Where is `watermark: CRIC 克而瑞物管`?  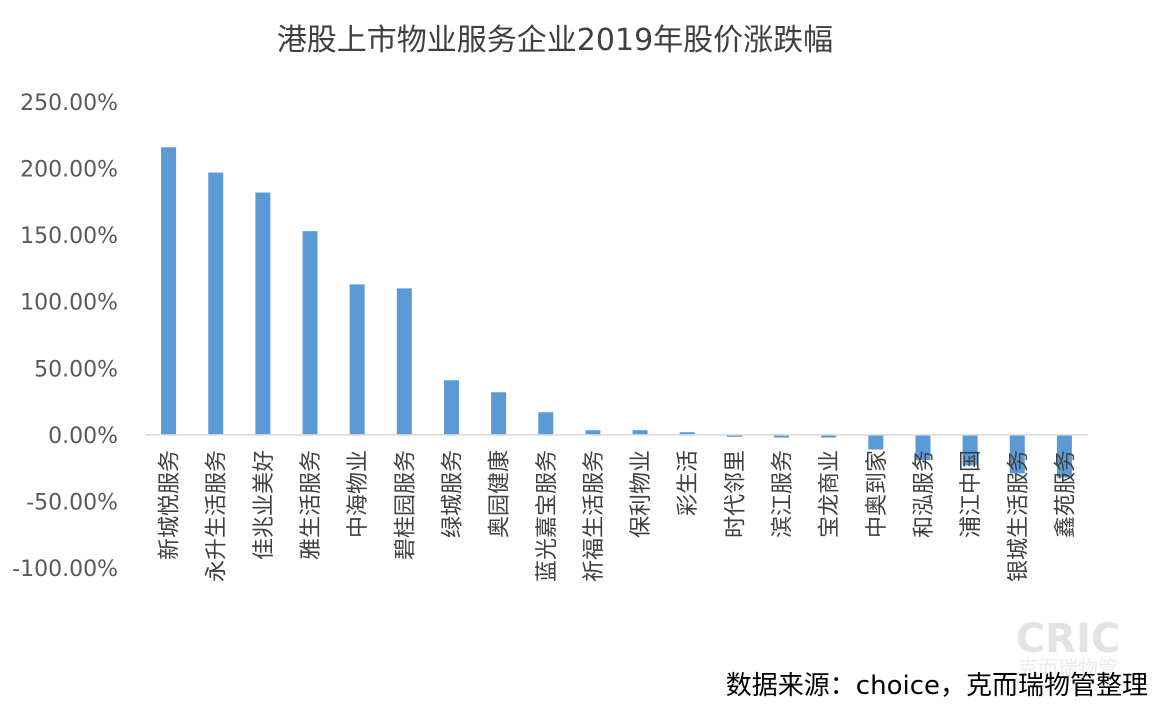
watermark: CRIC 克而瑞物管 is located at coordinates (1068, 648).